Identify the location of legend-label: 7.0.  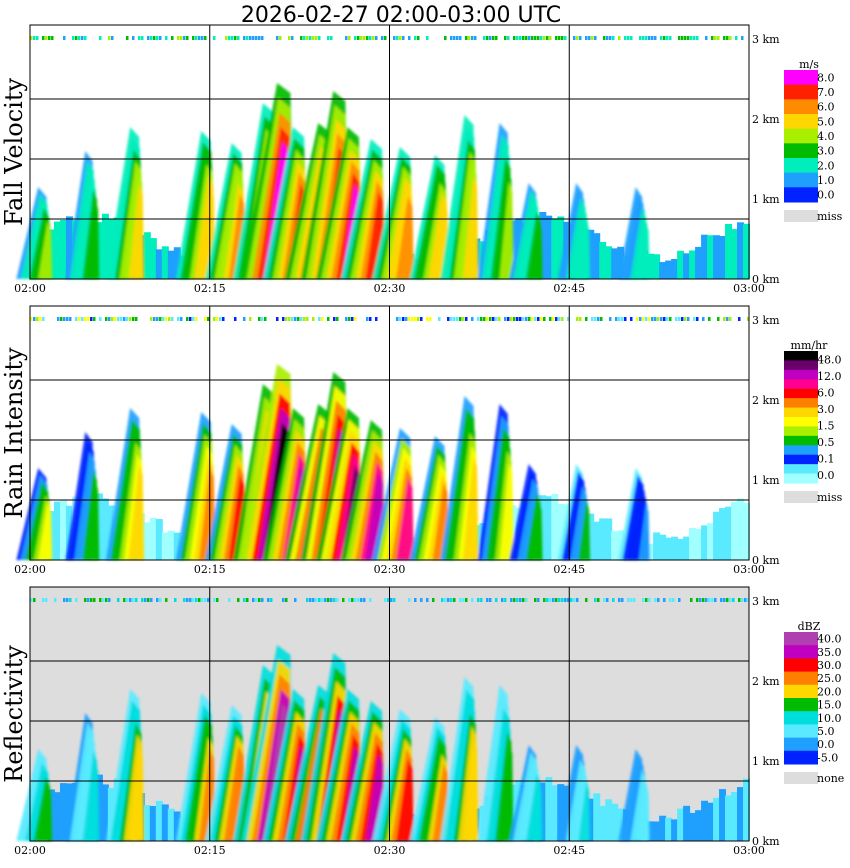
(826, 92).